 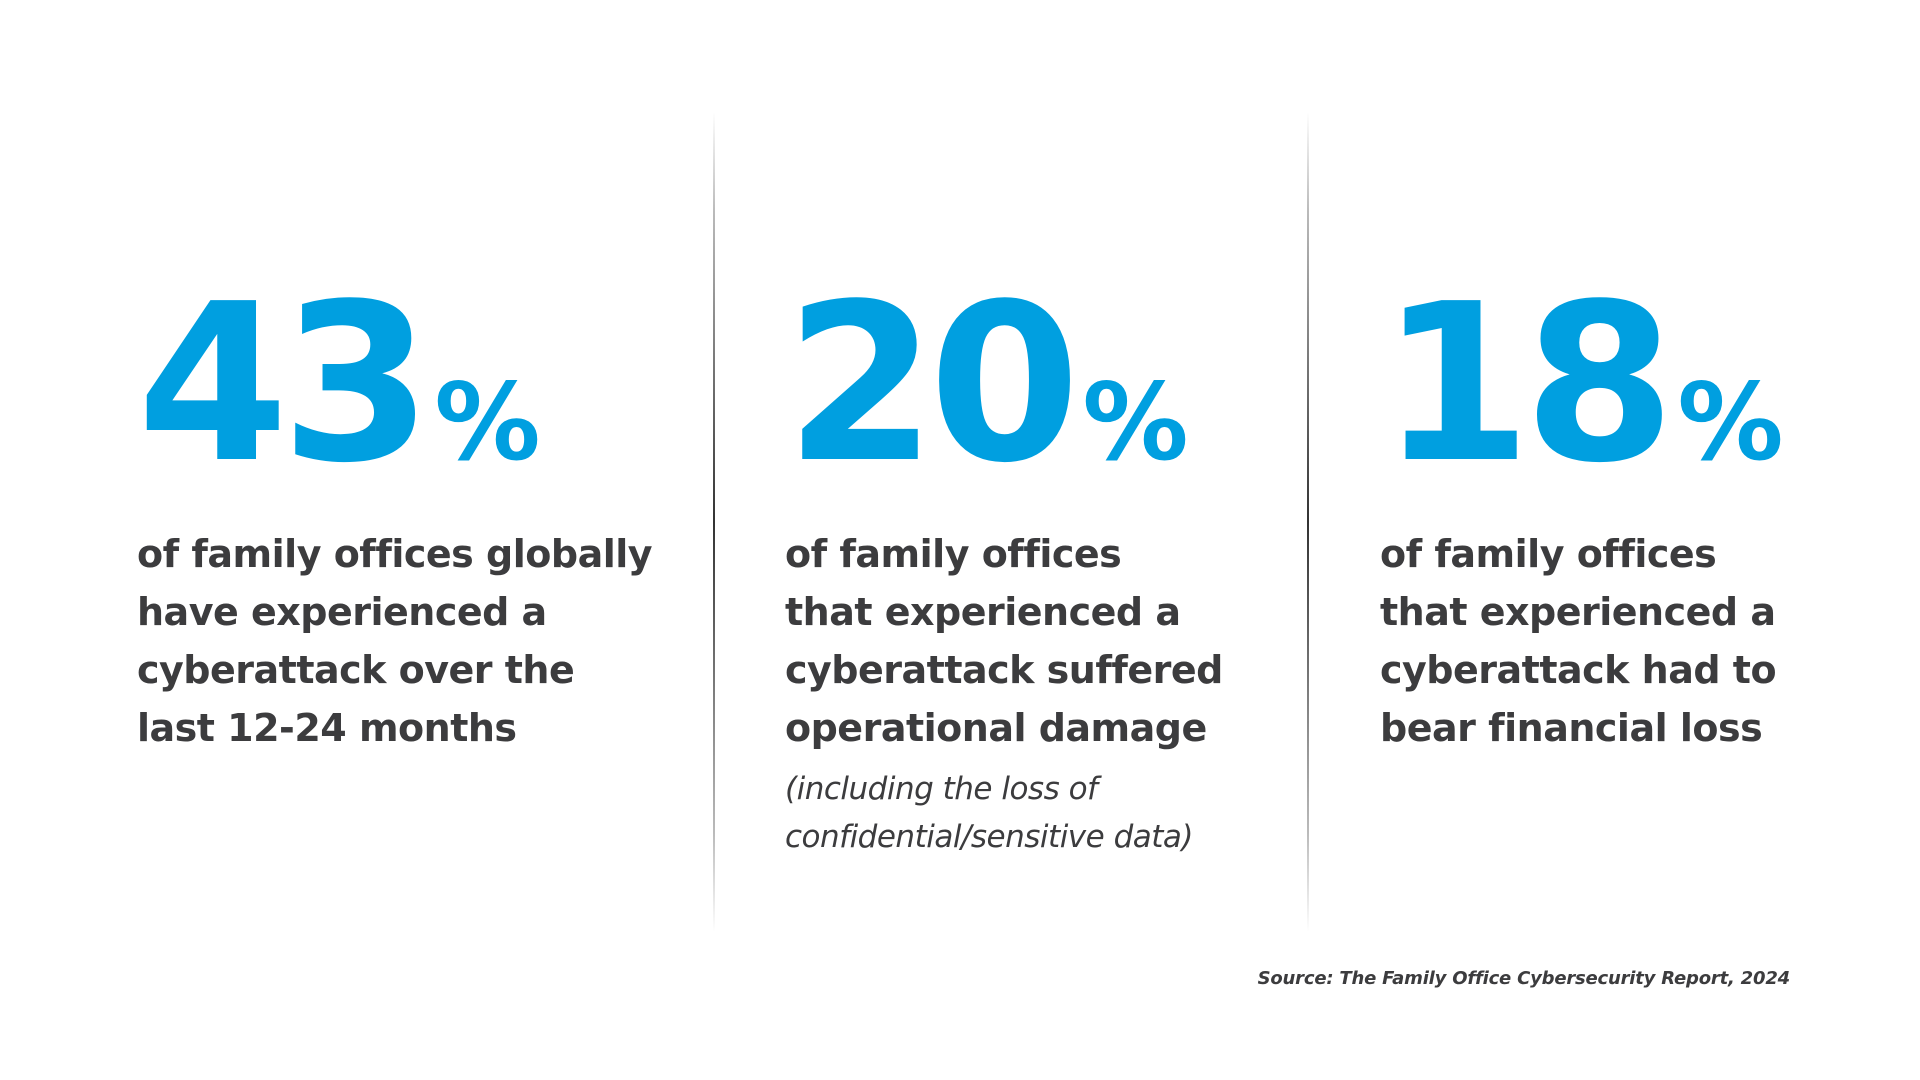 What do you see at coordinates (1527, 384) in the screenshot?
I see `stat-number: 18` at bounding box center [1527, 384].